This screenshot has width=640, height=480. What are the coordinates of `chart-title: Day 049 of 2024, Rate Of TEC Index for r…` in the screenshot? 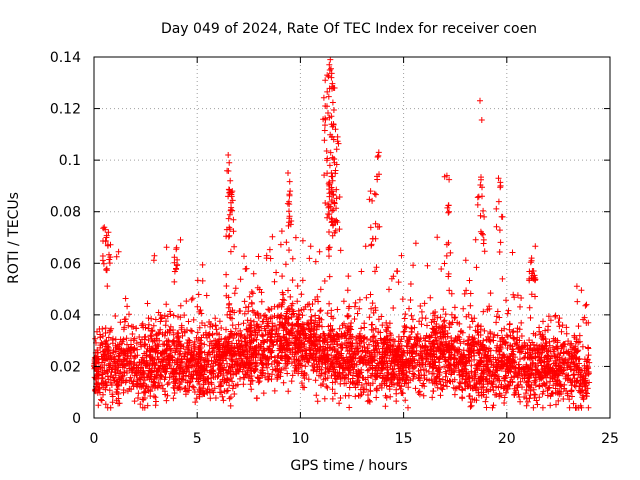 It's located at (349, 29).